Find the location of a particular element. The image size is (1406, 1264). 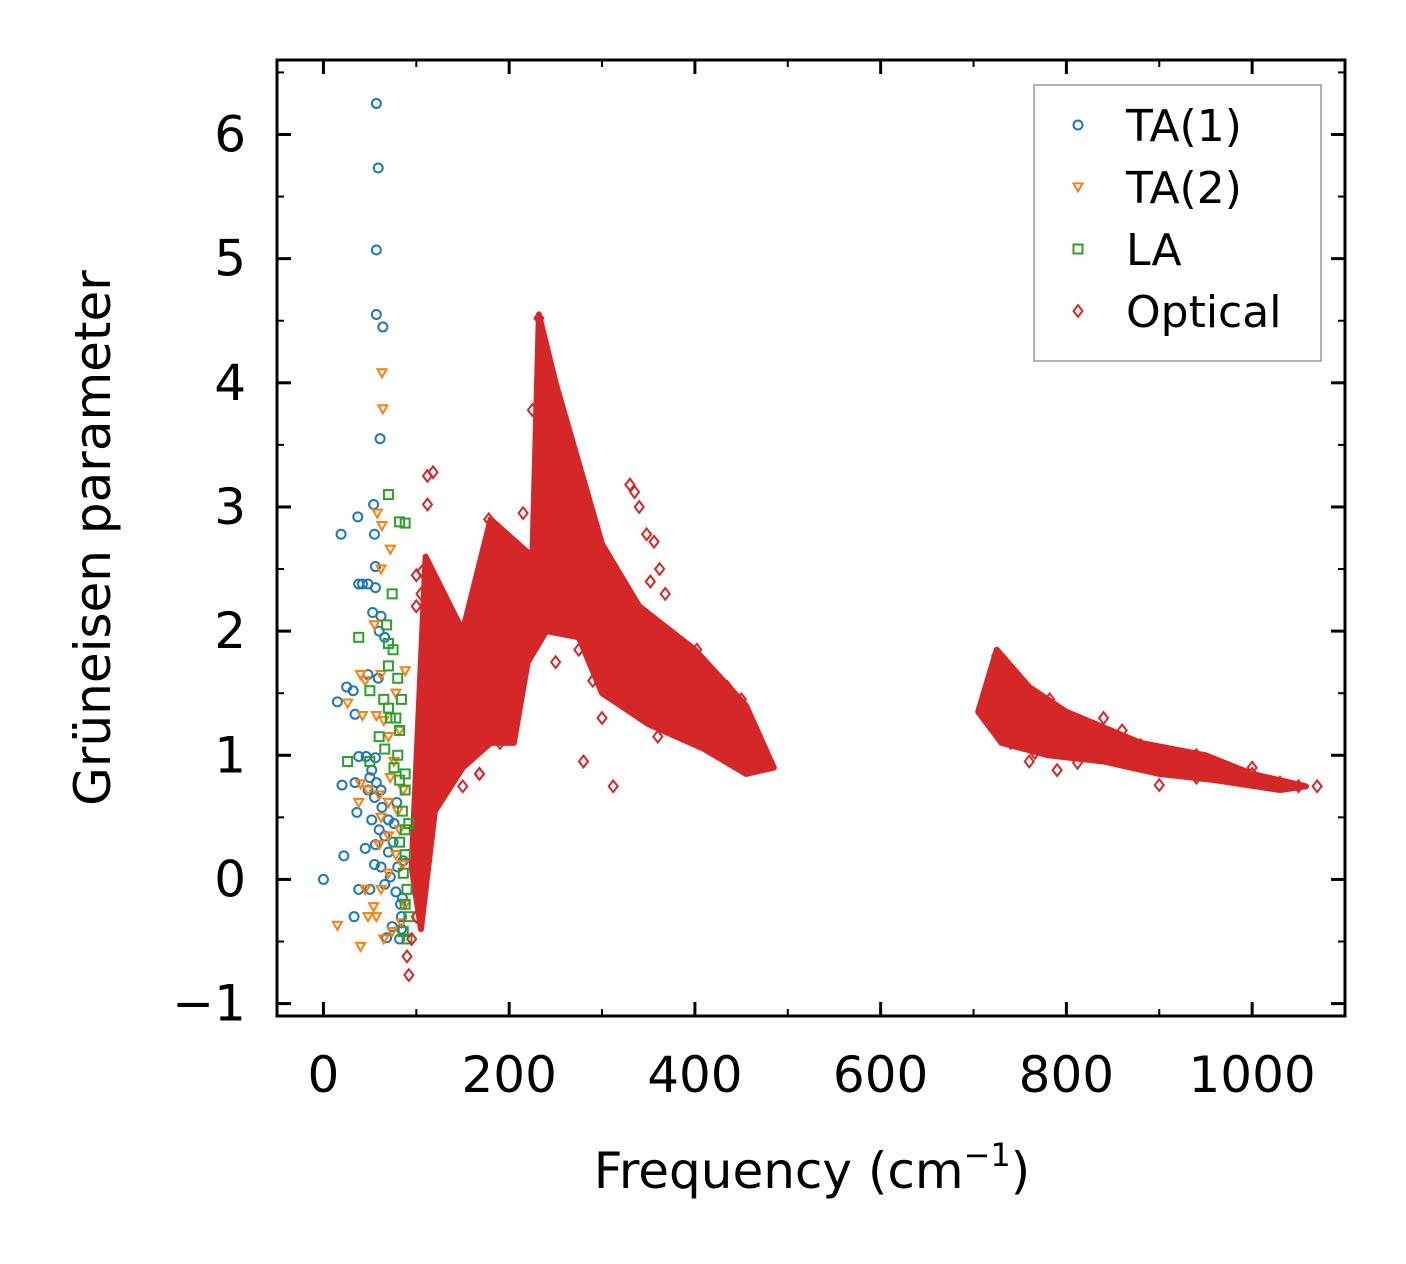

x-tick-label: 200 is located at coordinates (508, 1075).